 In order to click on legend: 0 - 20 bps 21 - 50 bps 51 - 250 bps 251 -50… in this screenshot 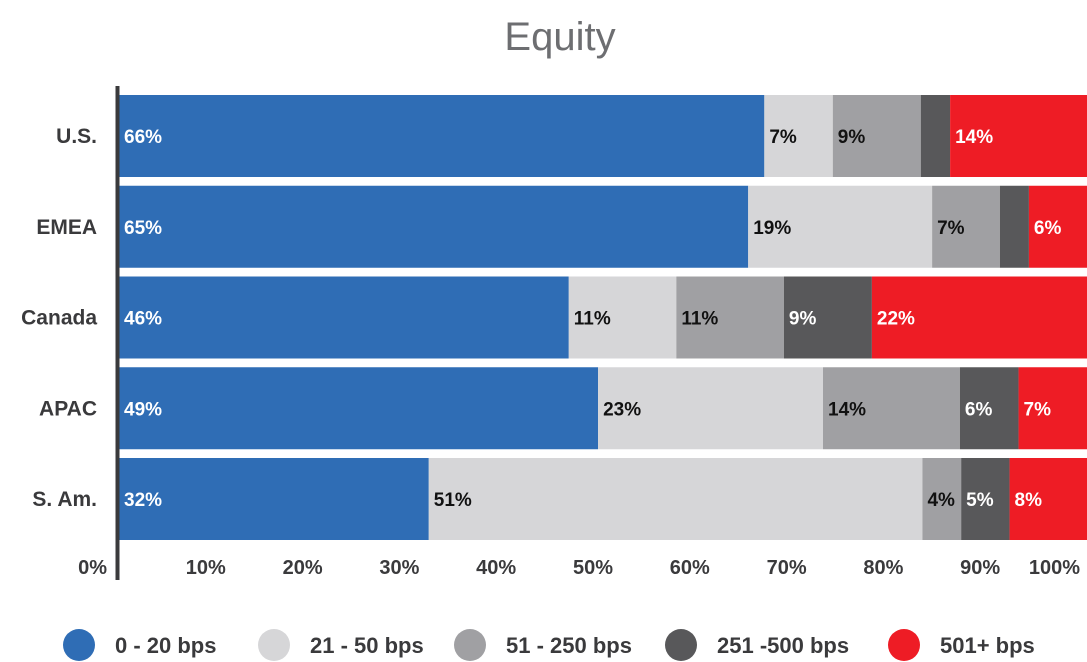, I will do `click(549, 645)`.